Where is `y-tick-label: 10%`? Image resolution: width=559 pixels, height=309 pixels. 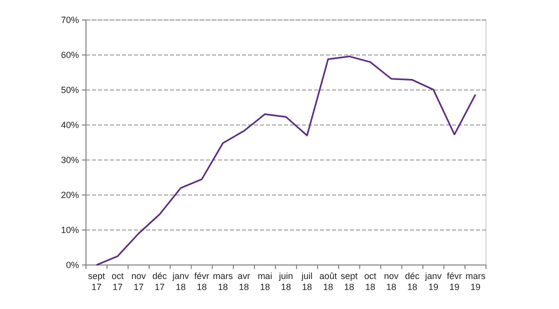
y-tick-label: 10% is located at coordinates (69, 230).